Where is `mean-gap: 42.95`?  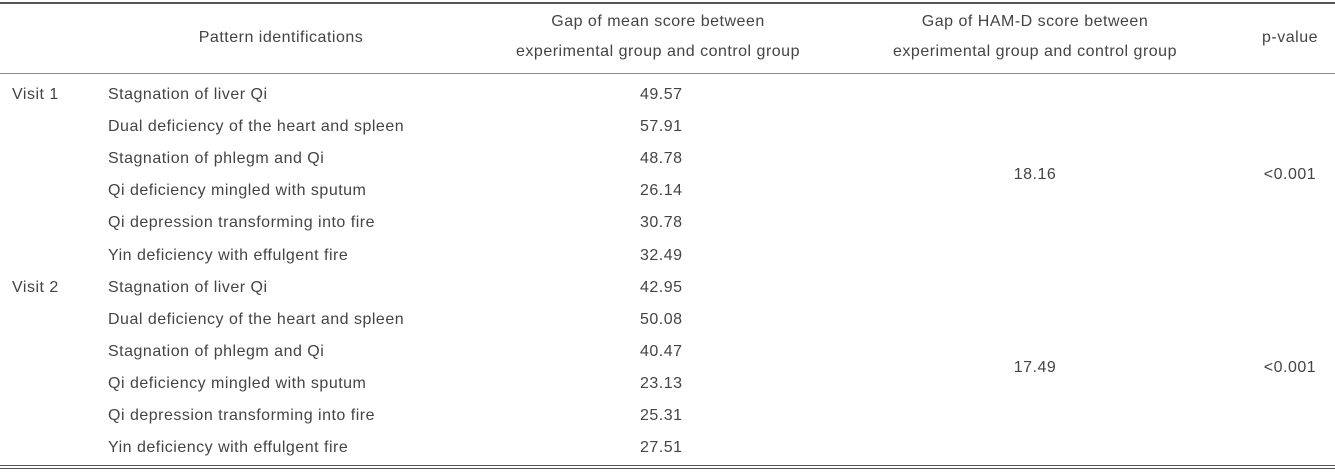
mean-gap: 42.95 is located at coordinates (661, 287).